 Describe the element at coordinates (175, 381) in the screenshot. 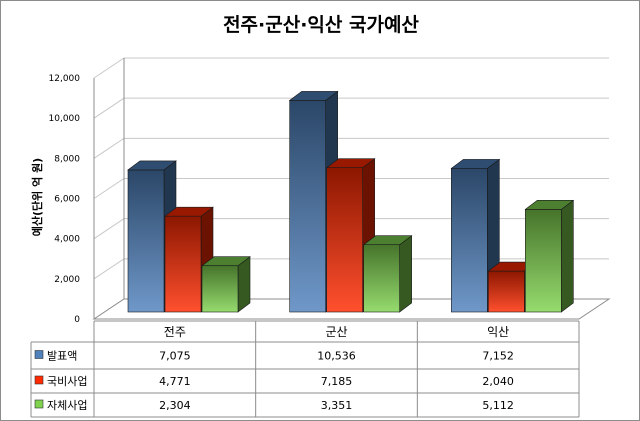

I see `data-label: 4,771` at that location.